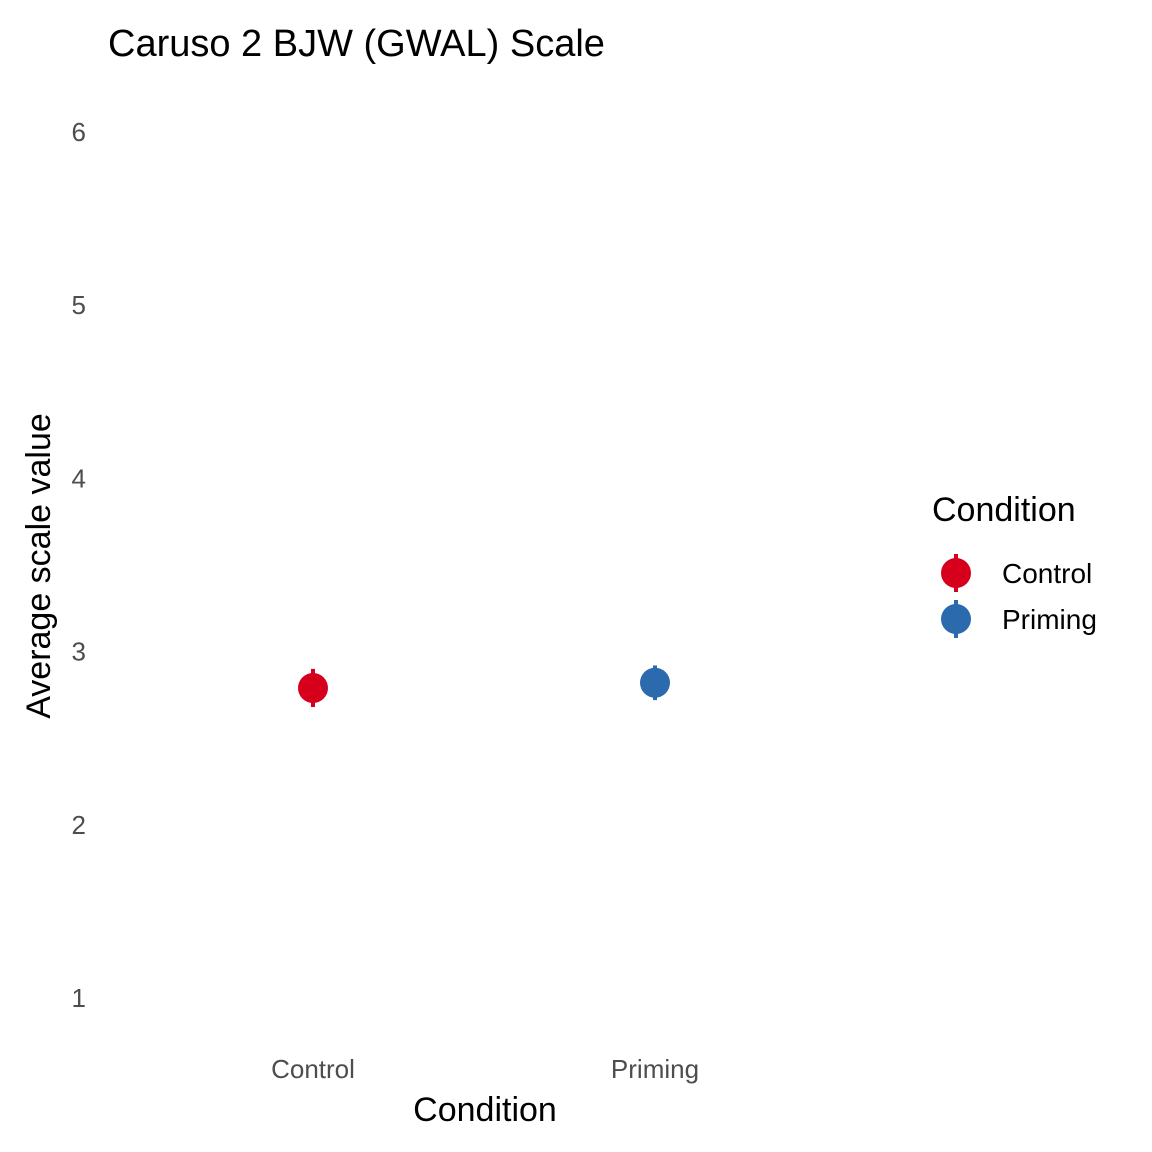 Image resolution: width=1152 pixels, height=1152 pixels. I want to click on legend: Condition Control Priming, so click(1014, 564).